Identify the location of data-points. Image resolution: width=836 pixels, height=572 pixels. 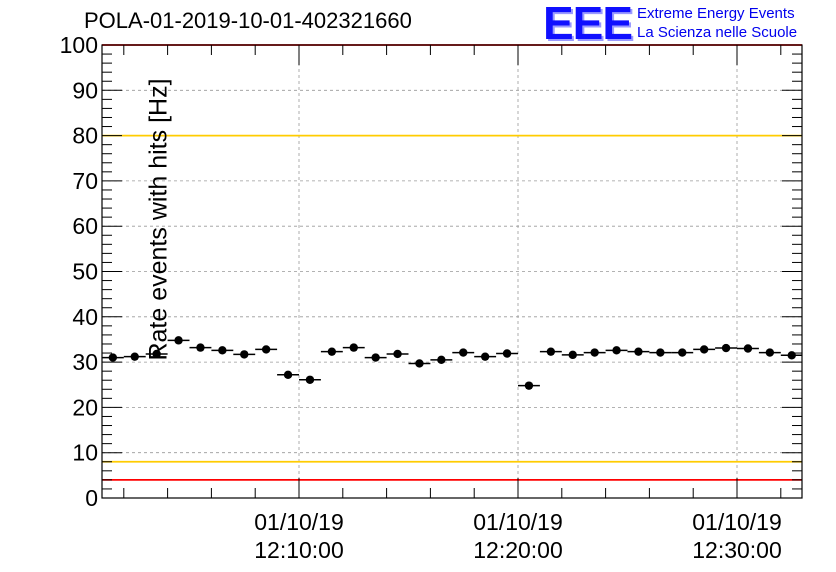
(452, 363).